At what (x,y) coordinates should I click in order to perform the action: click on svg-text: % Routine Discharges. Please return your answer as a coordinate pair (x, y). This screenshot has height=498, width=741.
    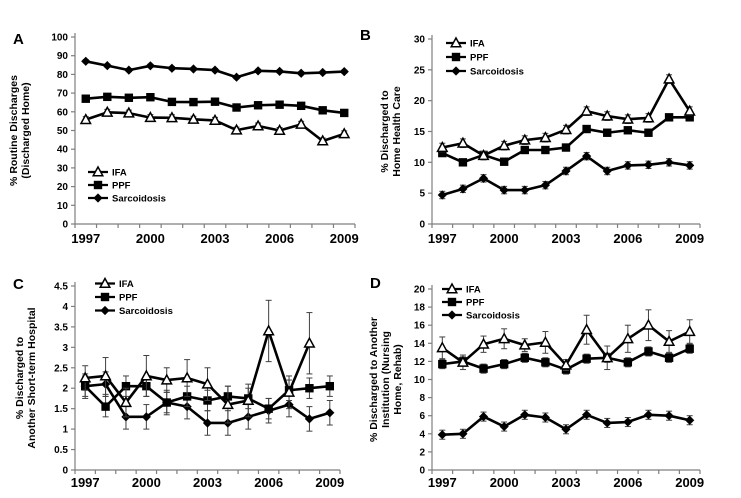
    Looking at the image, I should click on (14, 130).